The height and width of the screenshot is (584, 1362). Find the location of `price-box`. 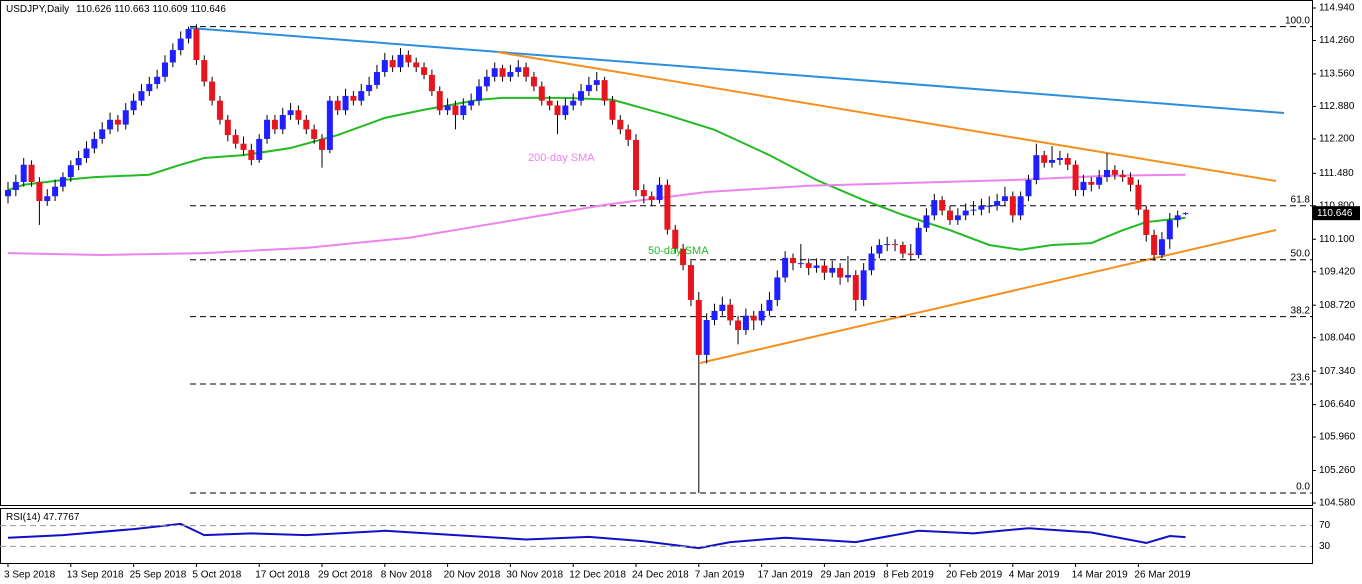

price-box is located at coordinates (1336, 213).